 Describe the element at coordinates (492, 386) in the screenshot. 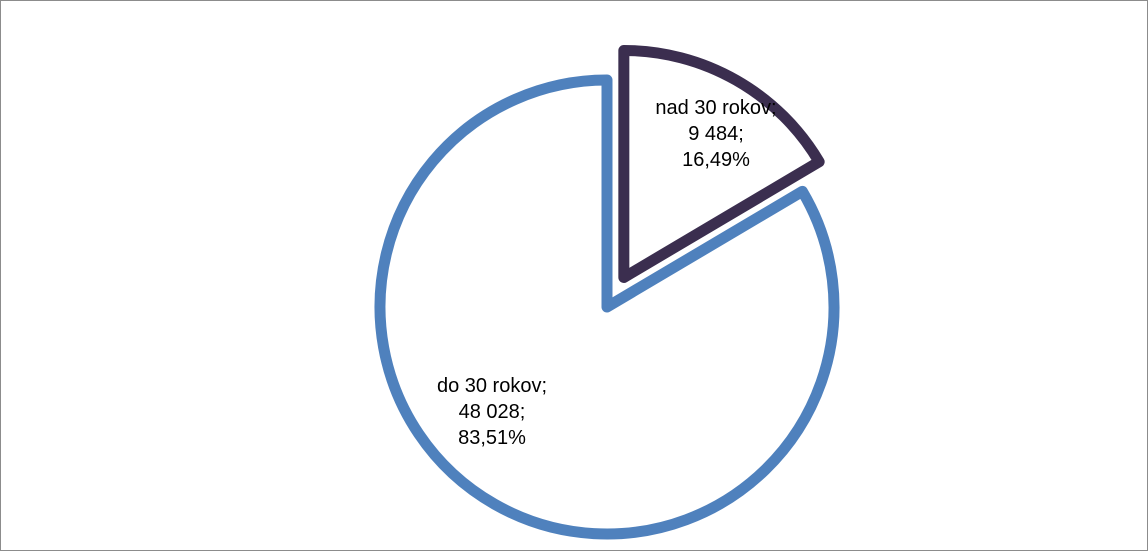

I see `slice-label-line: do 30 rokov;` at that location.